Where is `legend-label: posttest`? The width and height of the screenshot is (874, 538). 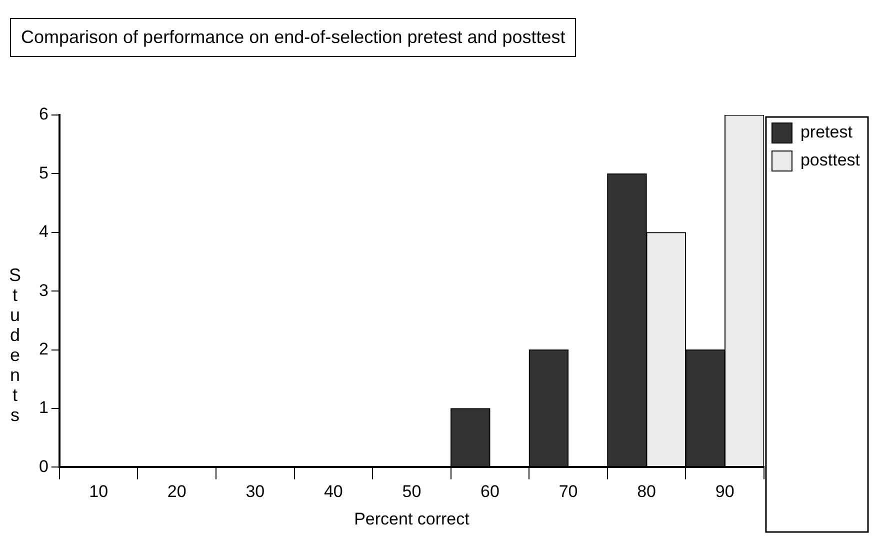
legend-label: posttest is located at coordinates (830, 160).